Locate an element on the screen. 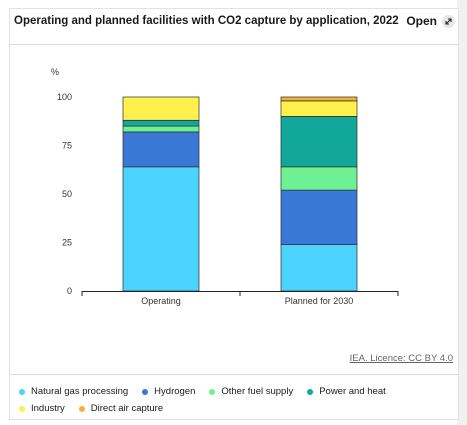  x-axis: Operating Planned for 2030 is located at coordinates (240, 298).